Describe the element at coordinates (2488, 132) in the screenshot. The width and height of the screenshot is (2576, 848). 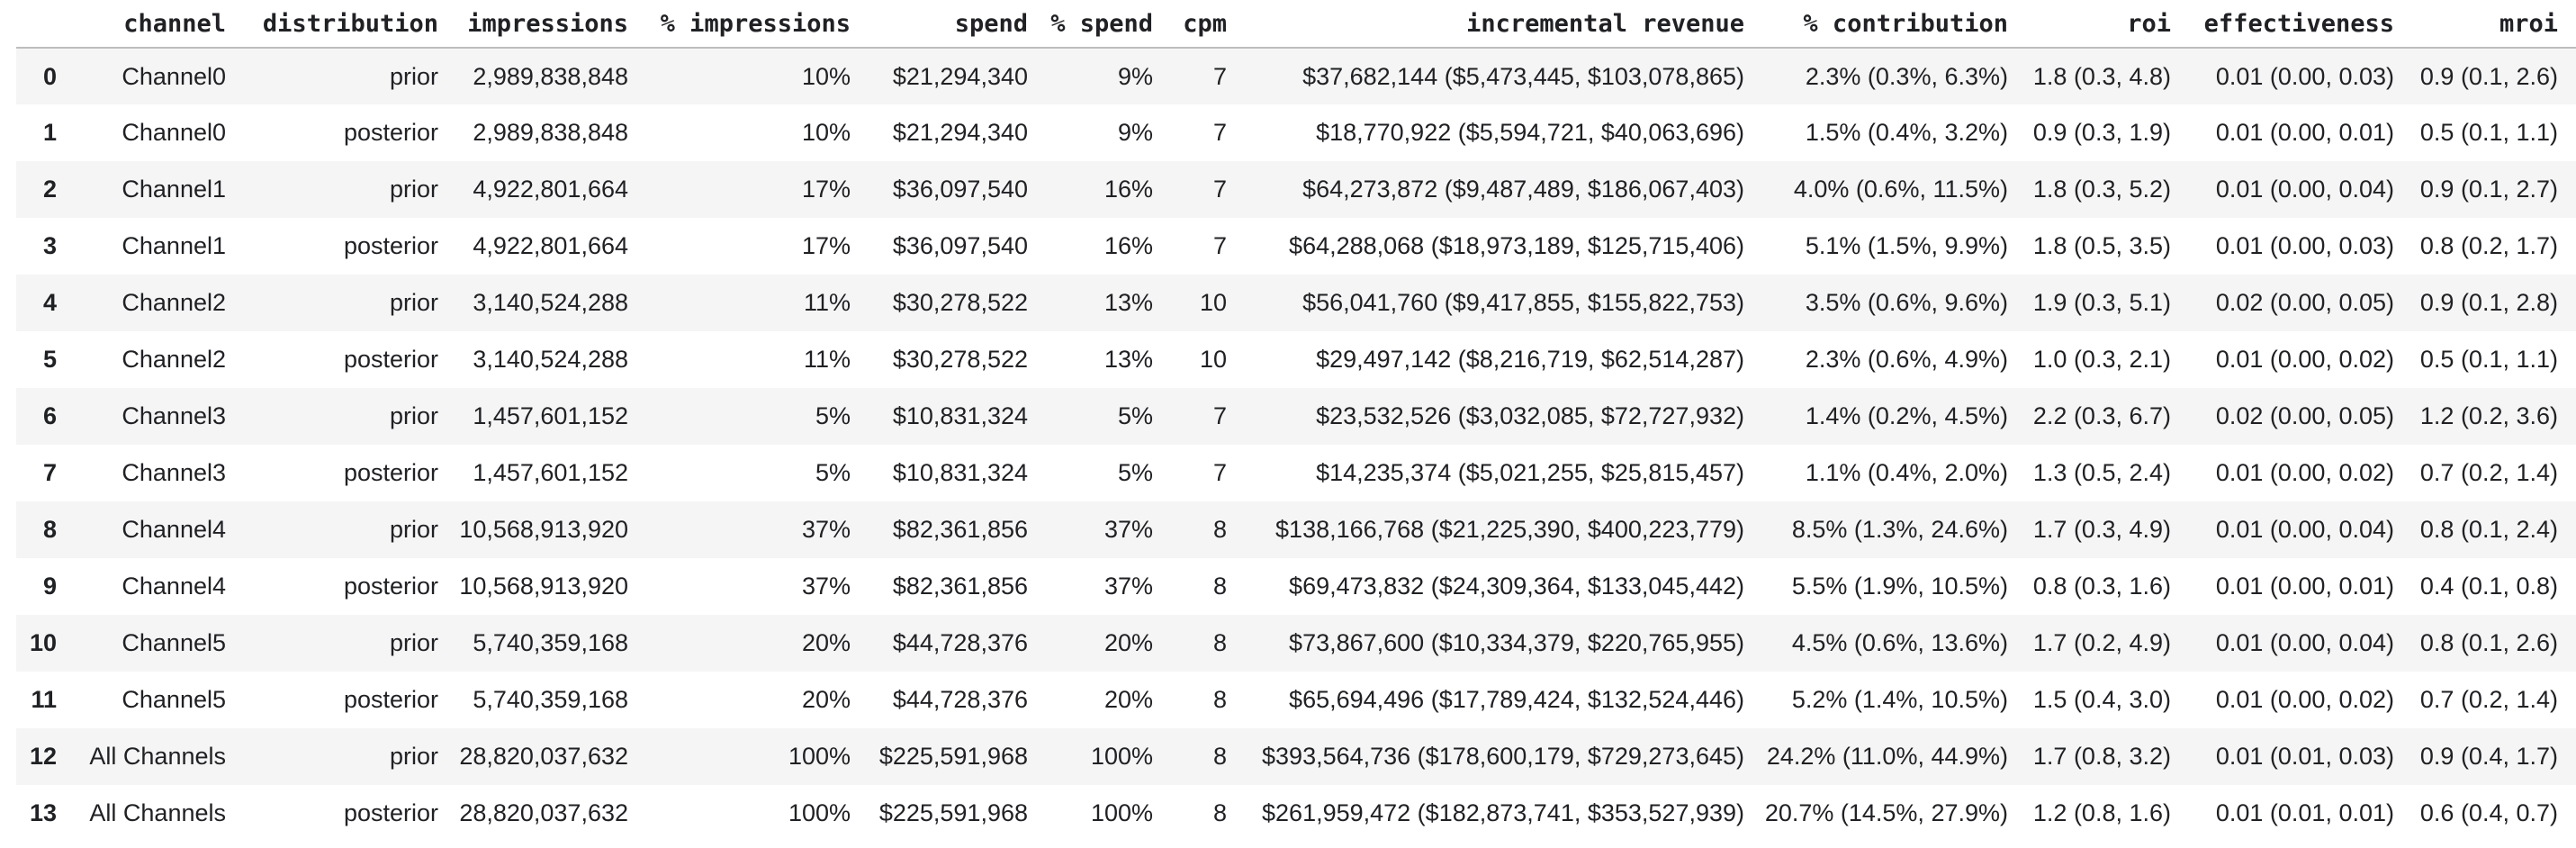
I see `cell-mroi: 0.5 (0.1, 1.1)` at that location.